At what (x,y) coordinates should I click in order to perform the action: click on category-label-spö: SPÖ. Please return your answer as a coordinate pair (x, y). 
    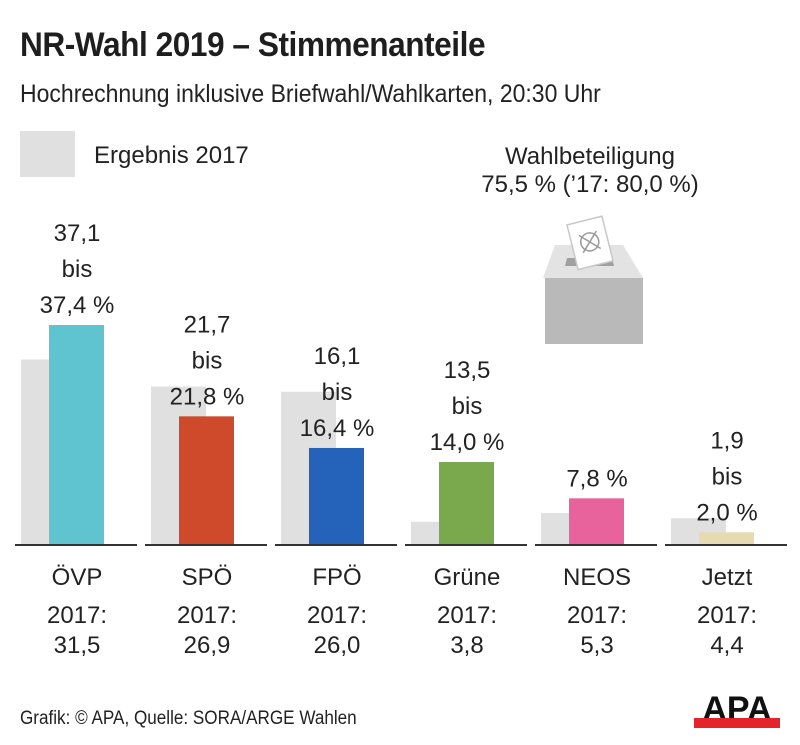
    Looking at the image, I should click on (207, 577).